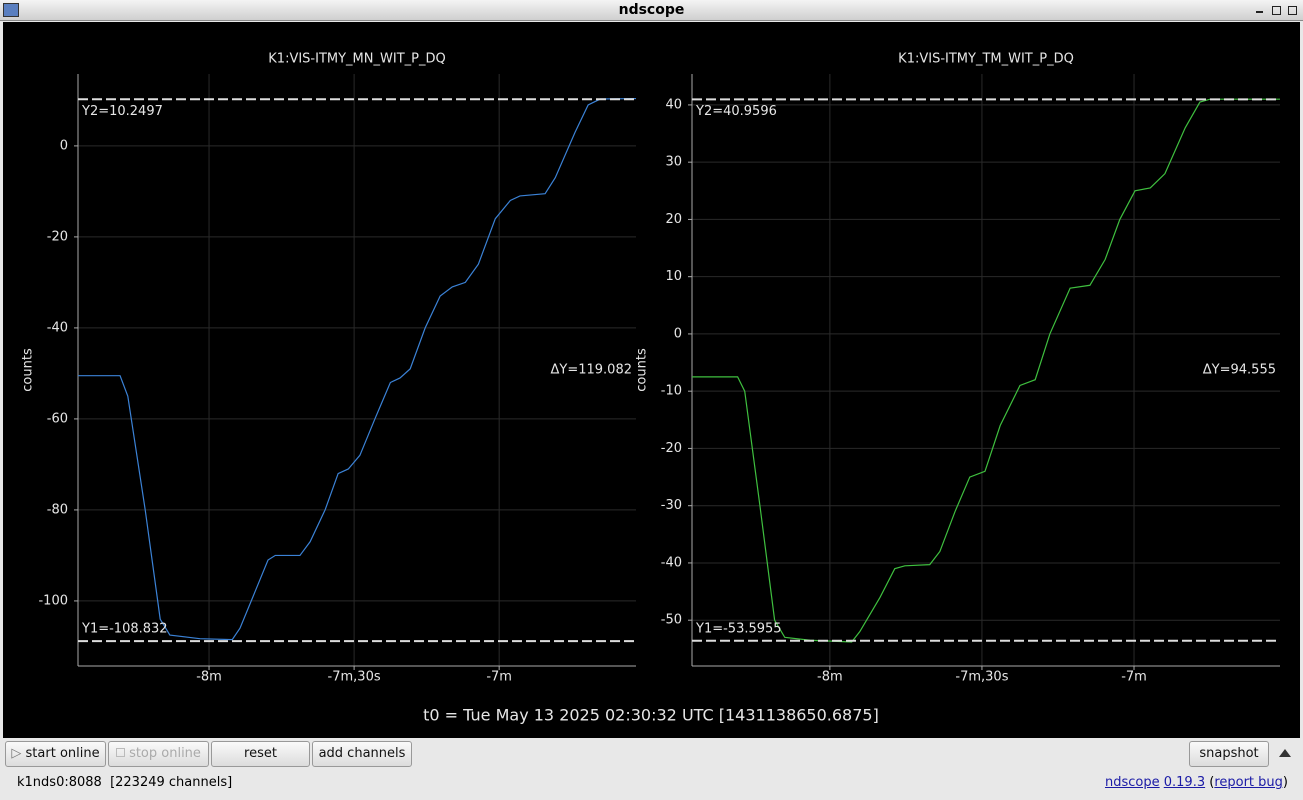 The width and height of the screenshot is (1303, 800). I want to click on y-tick-label: -60, so click(57, 418).